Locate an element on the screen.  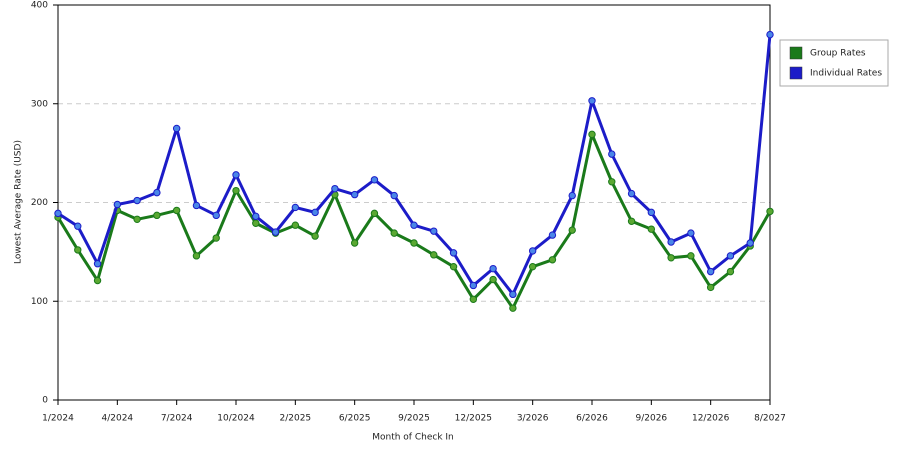
x-axis-label: Month of Check In is located at coordinates (413, 438).